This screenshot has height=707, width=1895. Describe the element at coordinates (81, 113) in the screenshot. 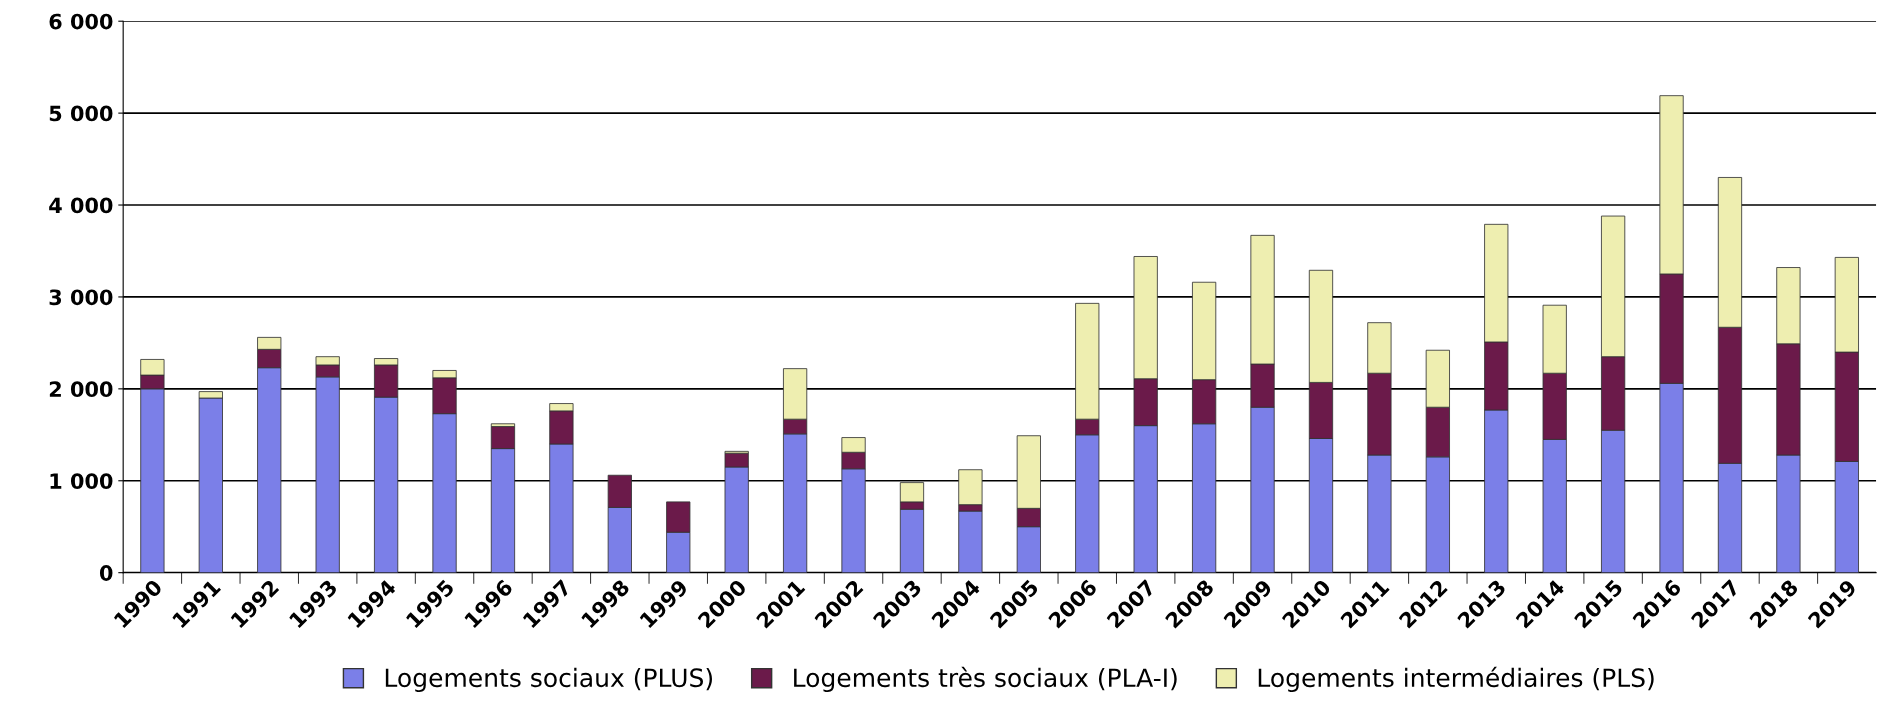

I see `y-tick-label: 5 000` at that location.